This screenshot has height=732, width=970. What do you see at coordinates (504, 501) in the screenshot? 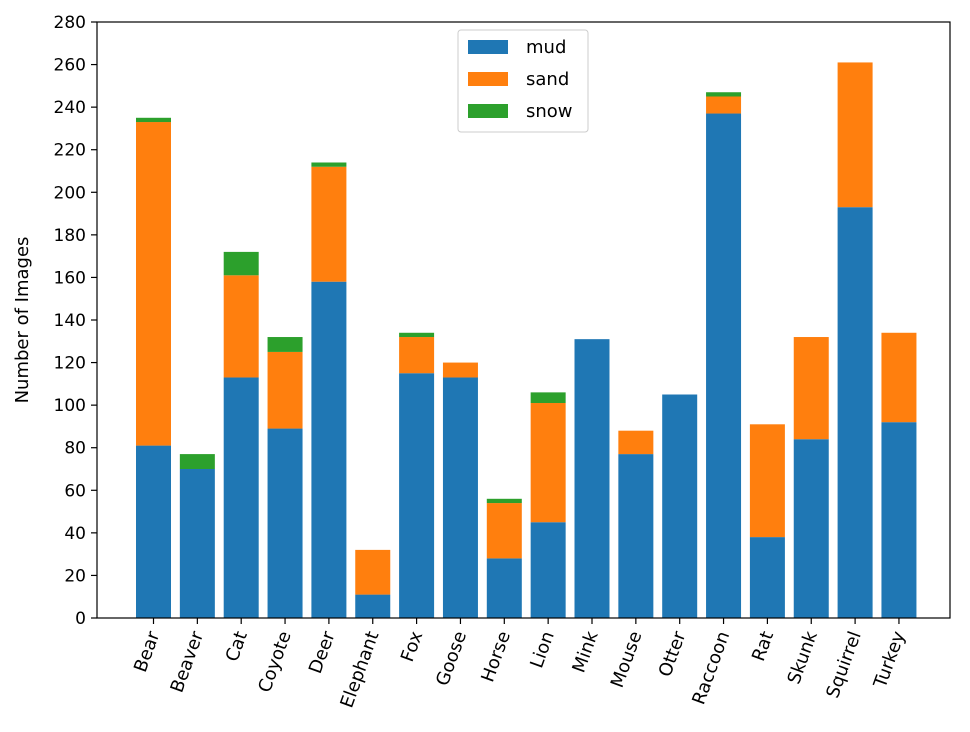
I see `bar-snow-horse` at bounding box center [504, 501].